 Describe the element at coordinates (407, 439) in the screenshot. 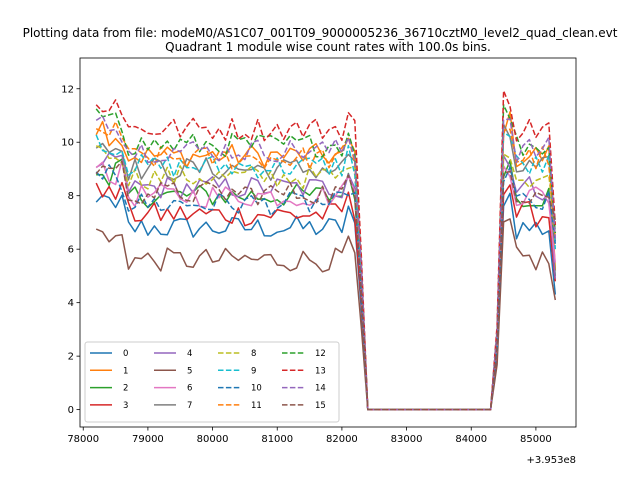

I see `x-tick-label: 83000` at that location.